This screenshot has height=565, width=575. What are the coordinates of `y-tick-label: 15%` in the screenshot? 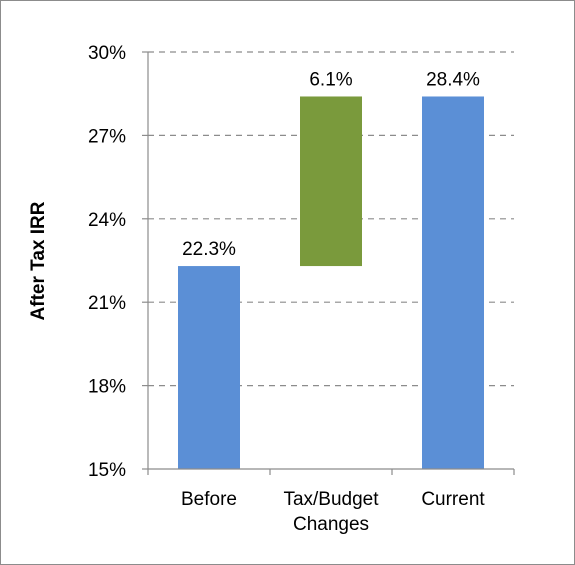 It's located at (107, 470).